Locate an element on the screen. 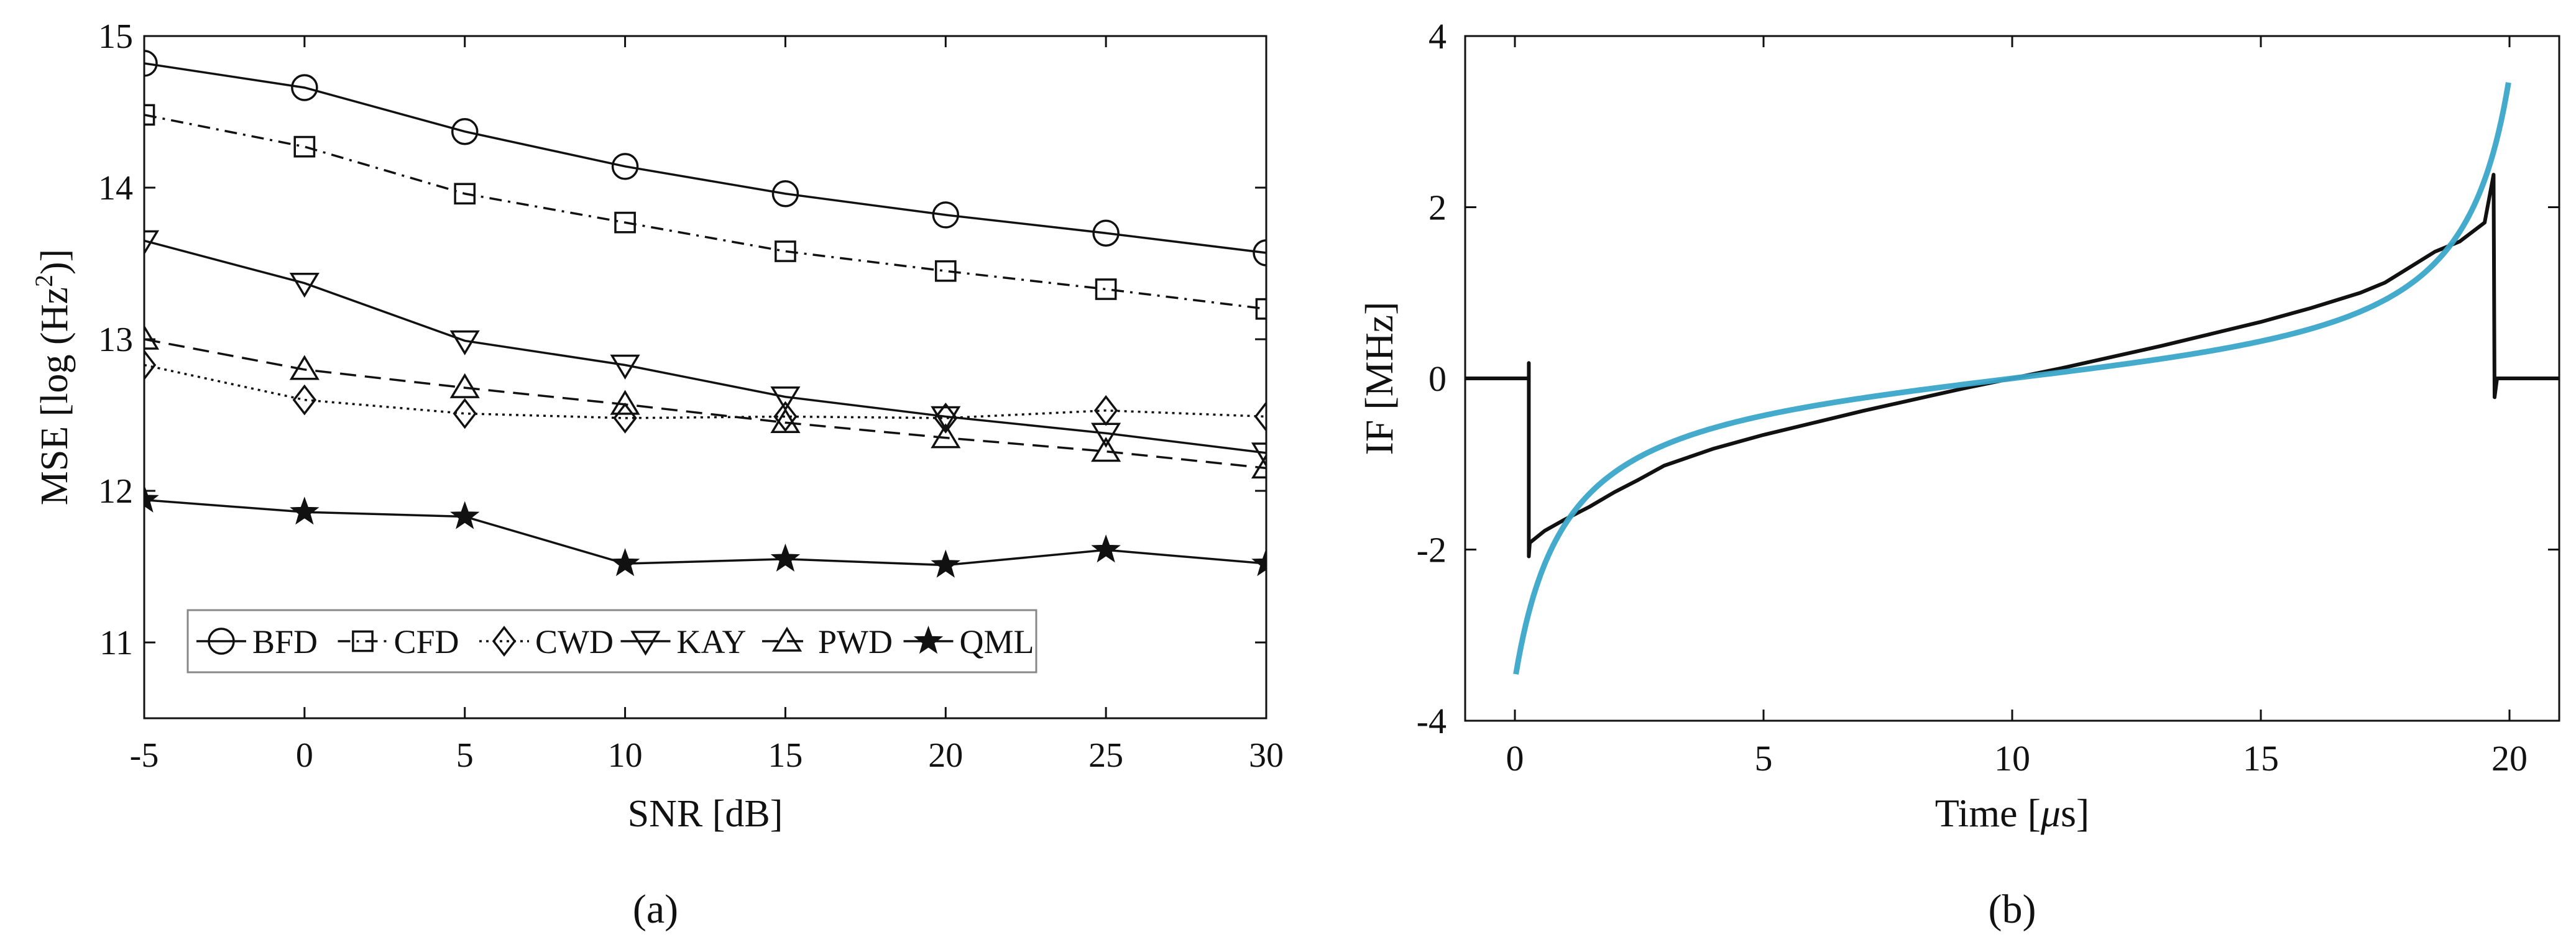 This screenshot has width=2576, height=950. y-axis-label: IF [MHz] is located at coordinates (1379, 378).